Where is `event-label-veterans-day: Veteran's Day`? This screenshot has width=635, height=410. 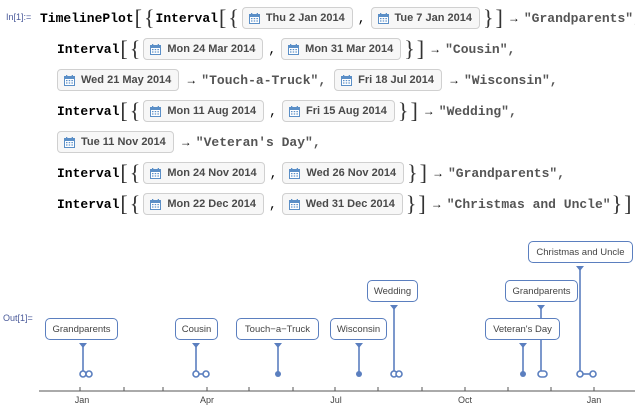
event-label-veterans-day: Veteran's Day is located at coordinates (522, 329).